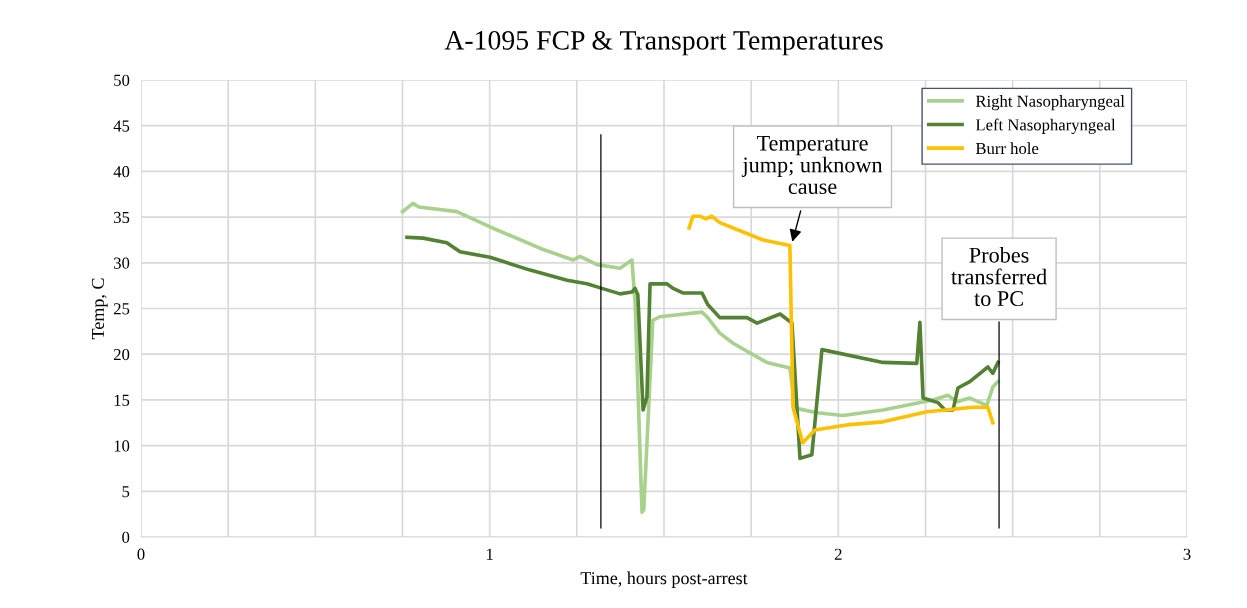 This screenshot has height=608, width=1247. What do you see at coordinates (141, 554) in the screenshot?
I see `x-tick-label: 0` at bounding box center [141, 554].